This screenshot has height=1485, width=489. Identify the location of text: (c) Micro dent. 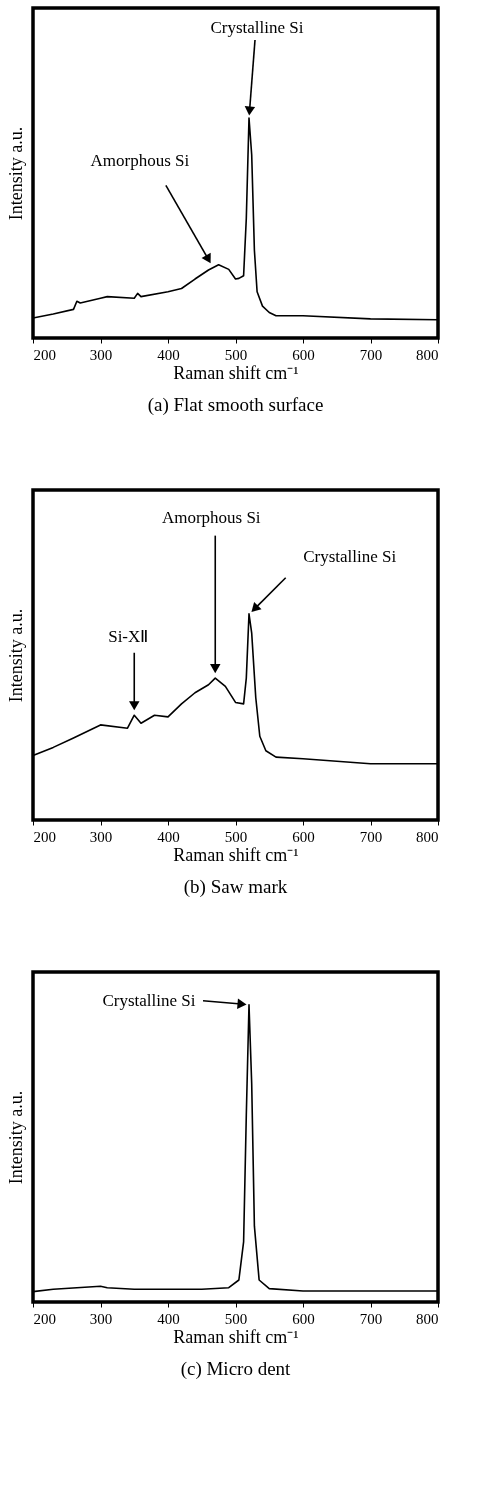
(236, 1369).